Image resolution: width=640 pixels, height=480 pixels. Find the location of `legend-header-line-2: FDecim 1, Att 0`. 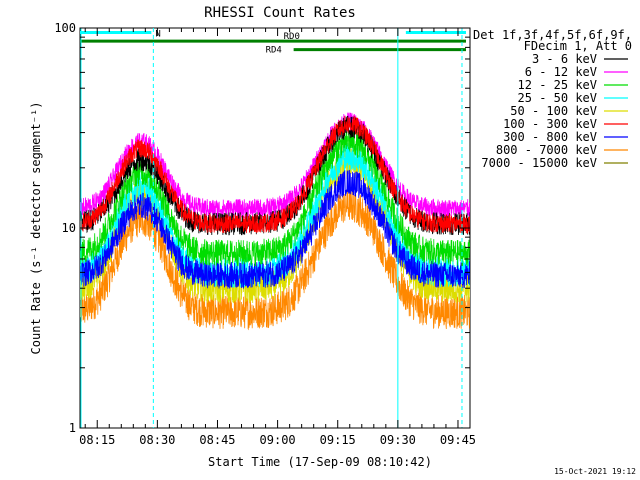

legend-header-line-2: FDecim 1, Att 0 is located at coordinates (578, 46).